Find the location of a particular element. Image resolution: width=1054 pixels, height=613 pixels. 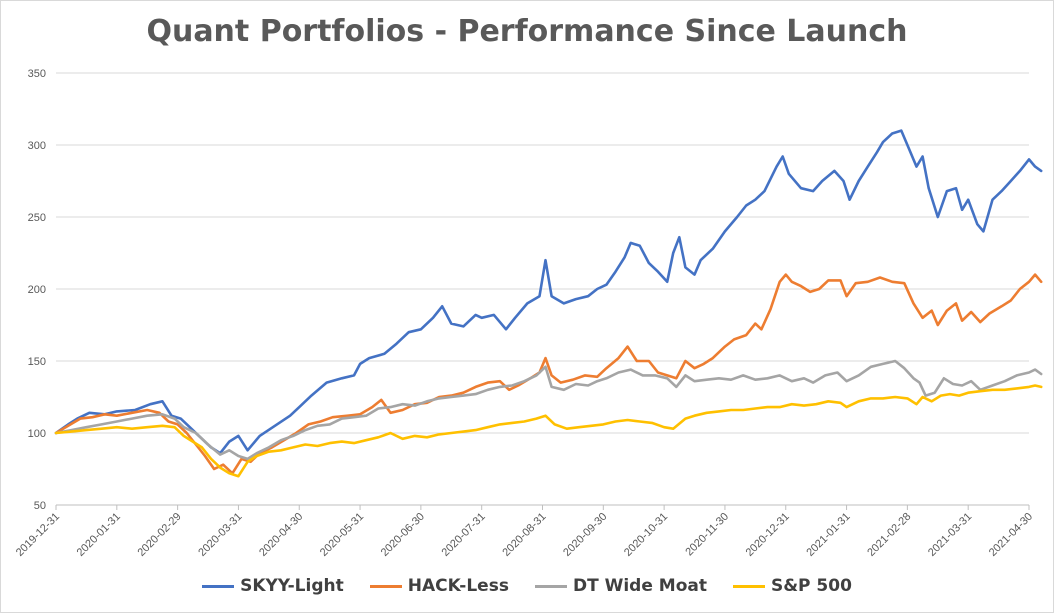

x-tick-label: 2020-03-31 is located at coordinates (220, 535).